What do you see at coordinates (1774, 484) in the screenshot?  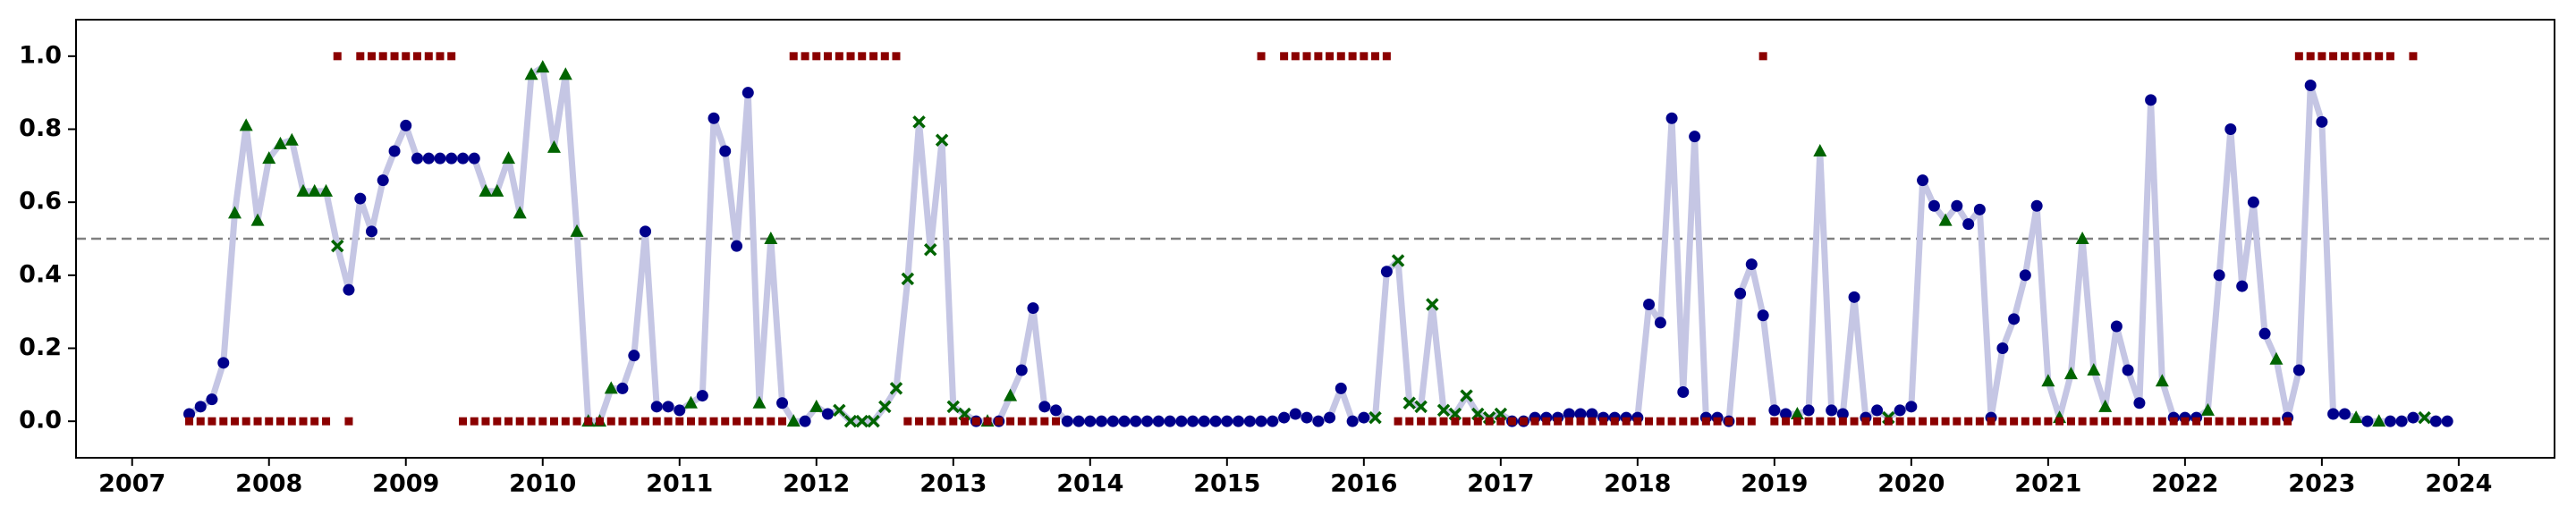 I see `x-tick-label: 2019` at bounding box center [1774, 484].